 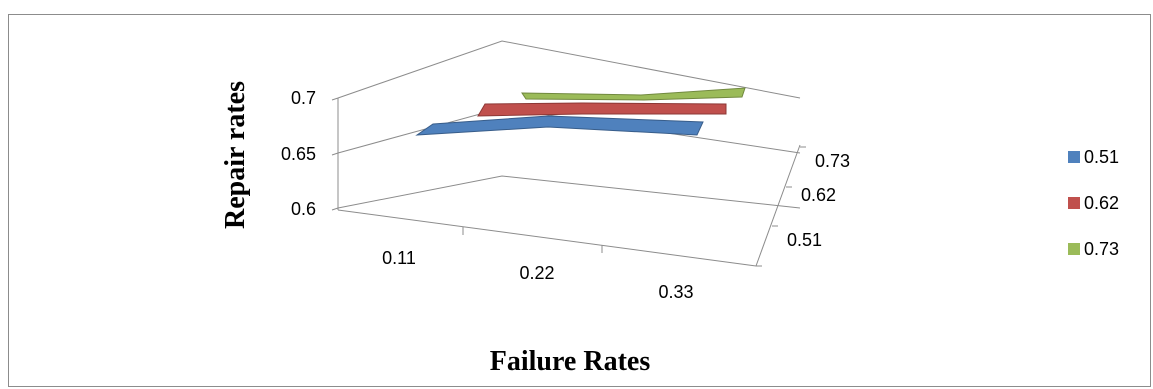 What do you see at coordinates (303, 209) in the screenshot?
I see `y-tick-label: 0.6` at bounding box center [303, 209].